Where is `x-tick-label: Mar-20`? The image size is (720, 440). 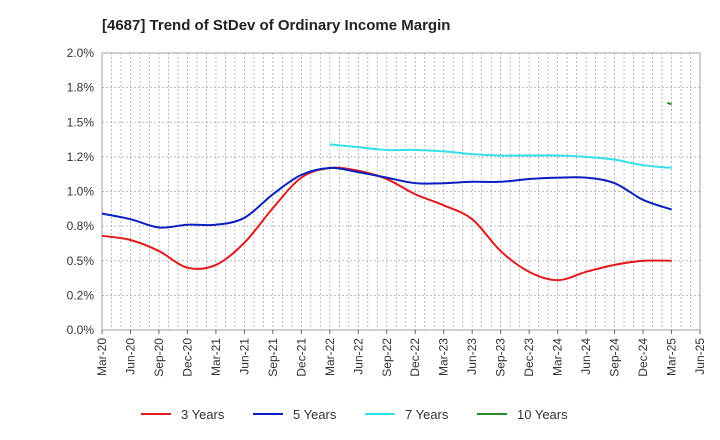
x-tick-label: Mar-20 is located at coordinates (102, 357).